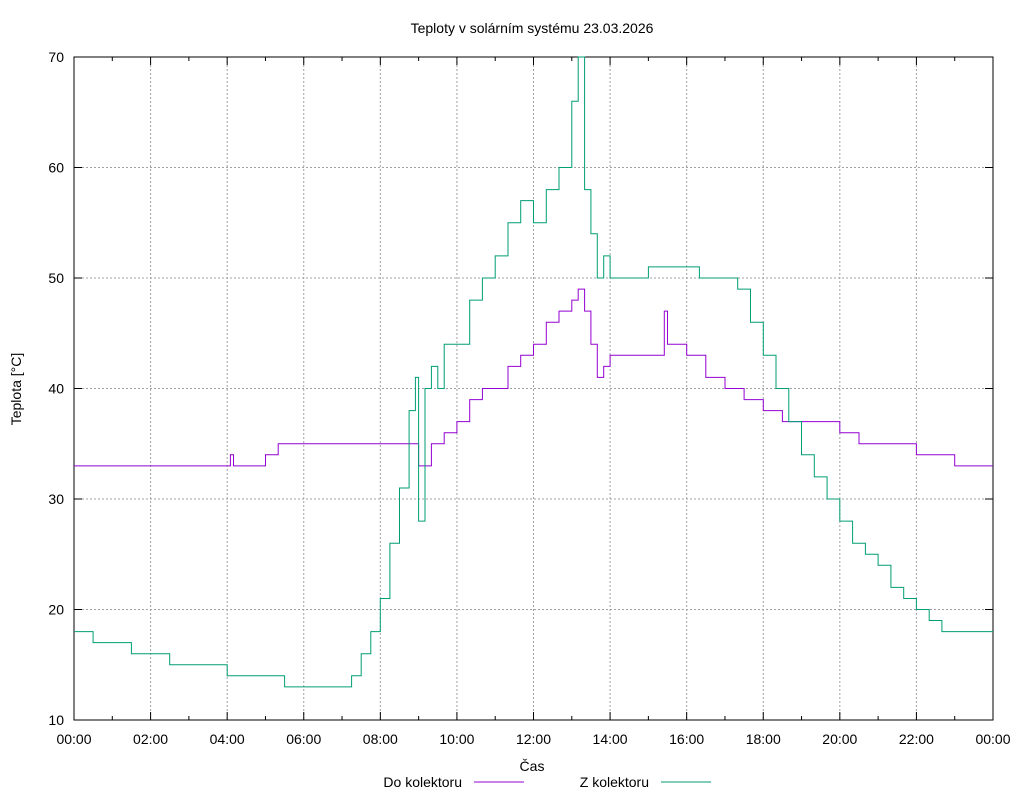 This screenshot has height=800, width=1024. What do you see at coordinates (56, 389) in the screenshot?
I see `y-tick-label: 40` at bounding box center [56, 389].